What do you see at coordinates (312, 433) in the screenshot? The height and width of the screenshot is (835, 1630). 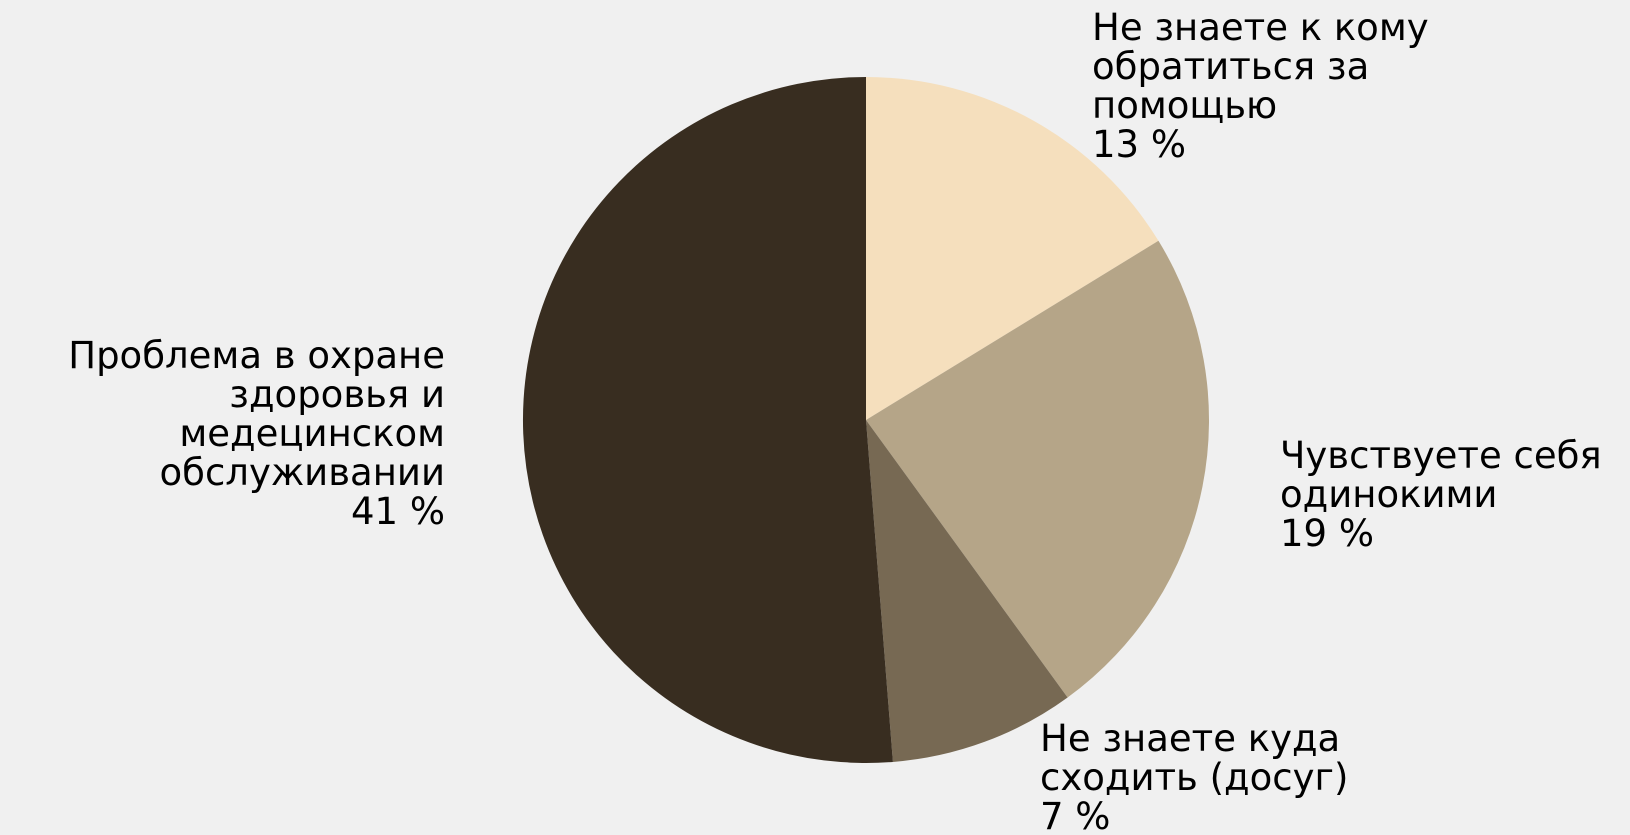 I see `slice-label-line: медецинском` at bounding box center [312, 433].